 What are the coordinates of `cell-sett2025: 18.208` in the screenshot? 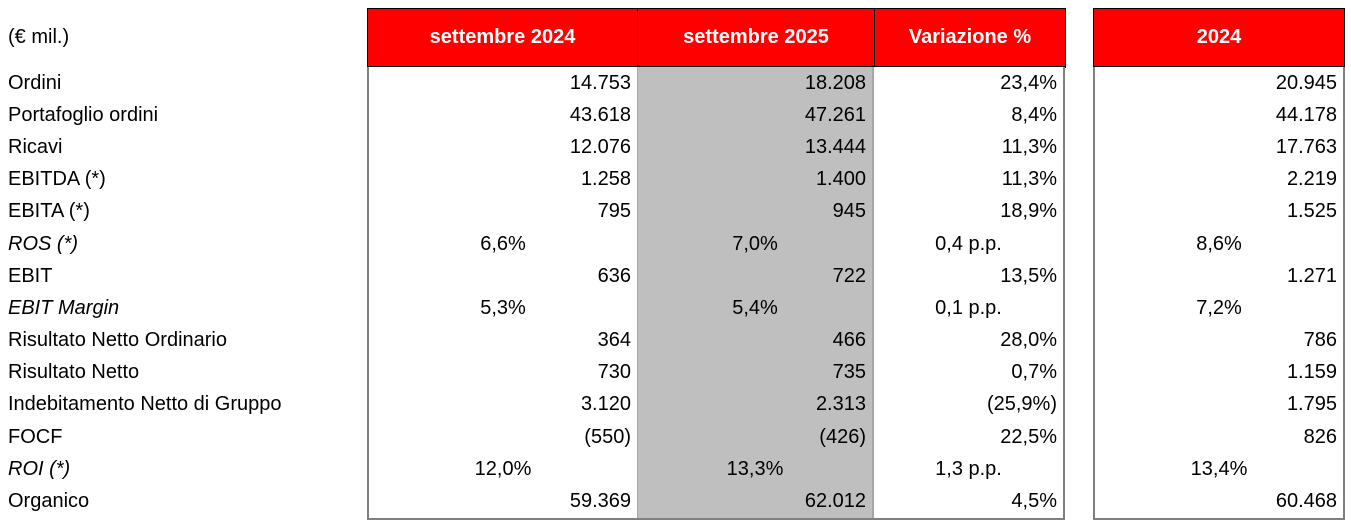 It's located at (755, 83).